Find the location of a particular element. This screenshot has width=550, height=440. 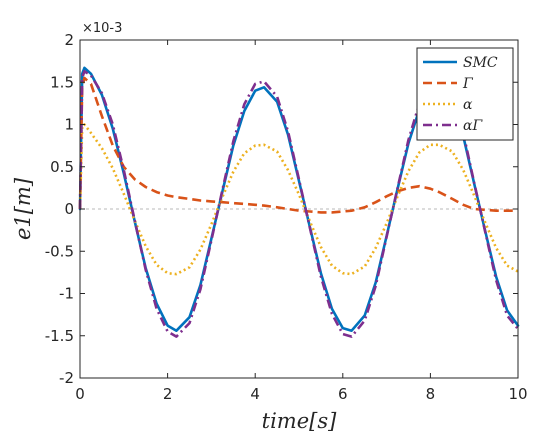

y-tick-label: -1 is located at coordinates (66, 294).